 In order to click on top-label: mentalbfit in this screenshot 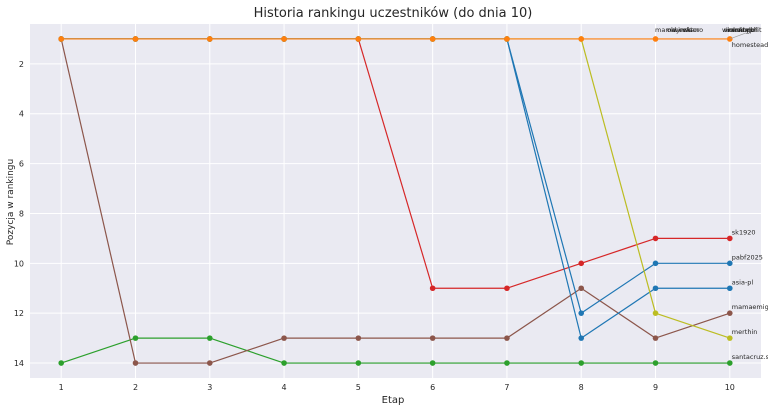, I will do `click(745, 30)`.